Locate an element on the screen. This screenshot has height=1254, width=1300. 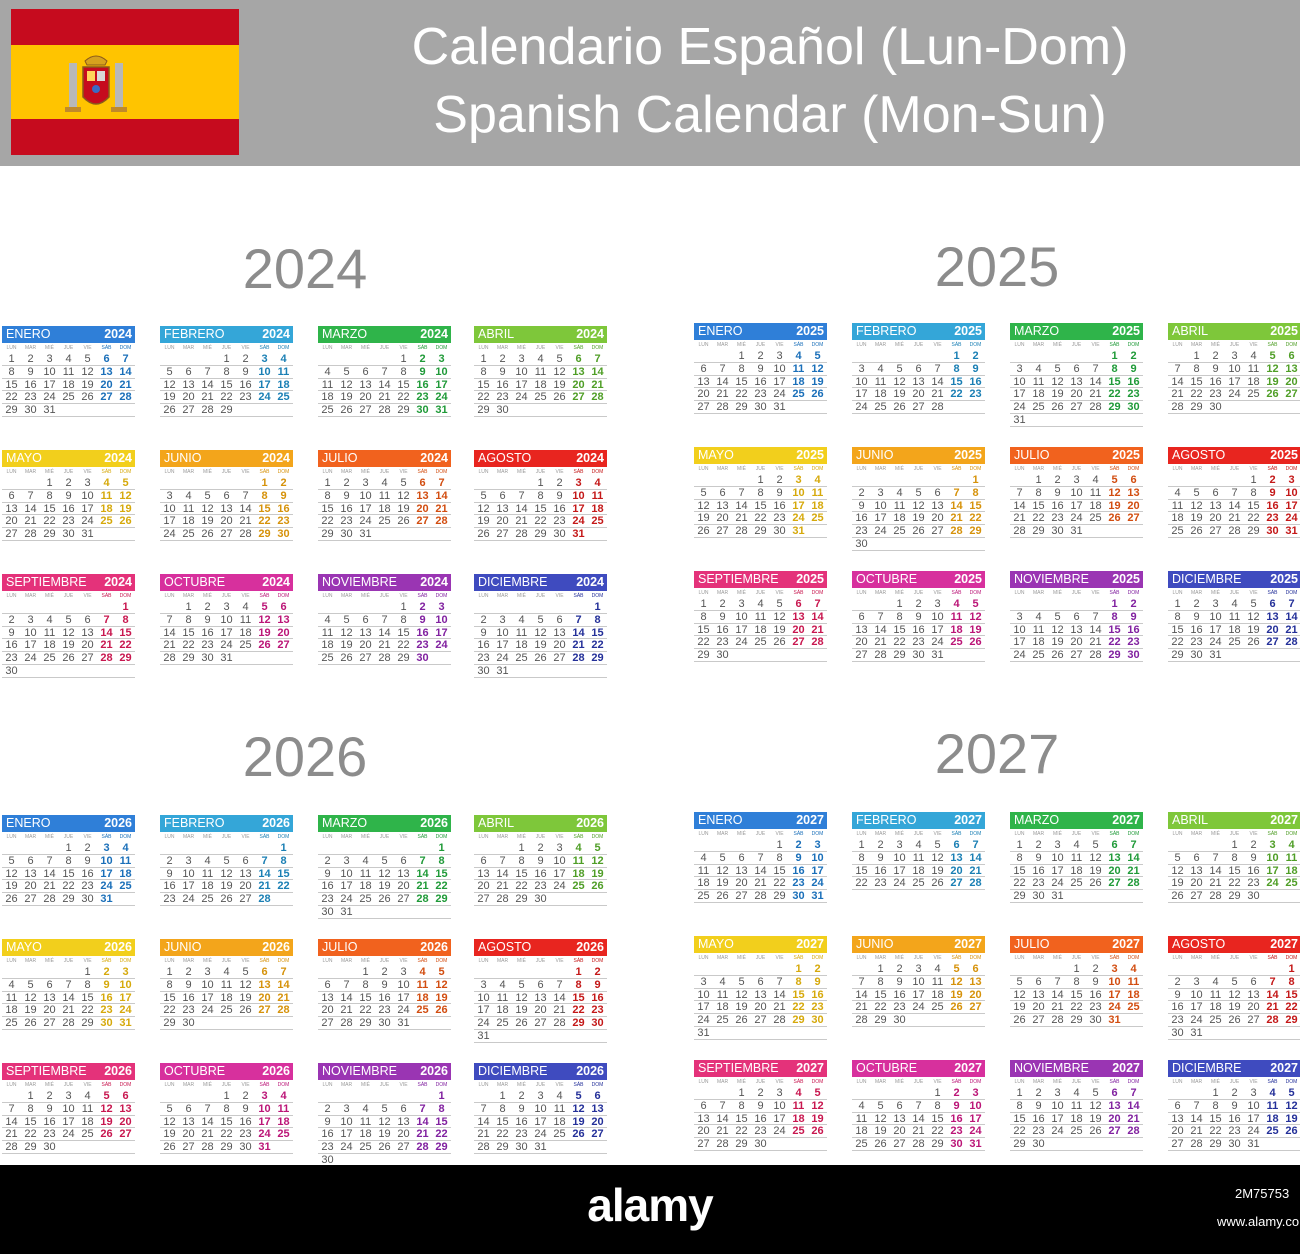
day-cell: 8 is located at coordinates (1038, 493).